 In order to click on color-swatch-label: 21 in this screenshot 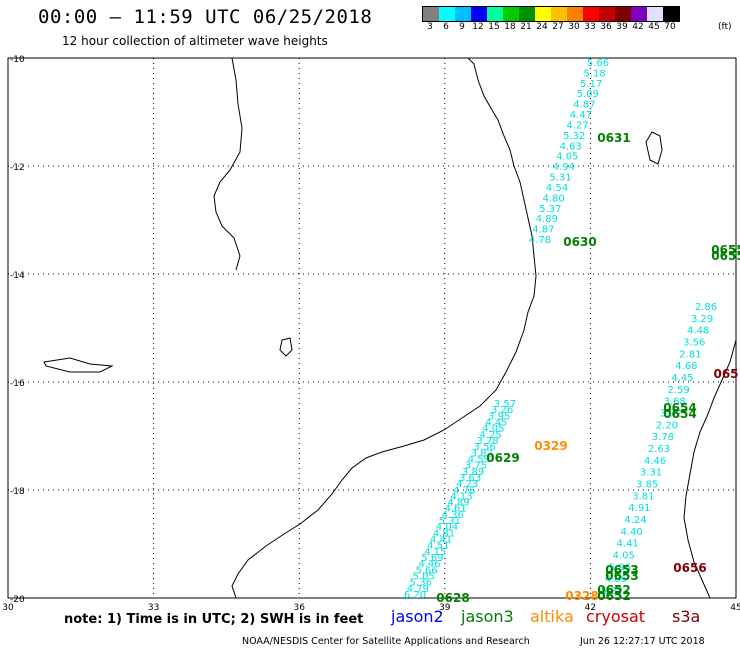, I will do `click(526, 27)`.